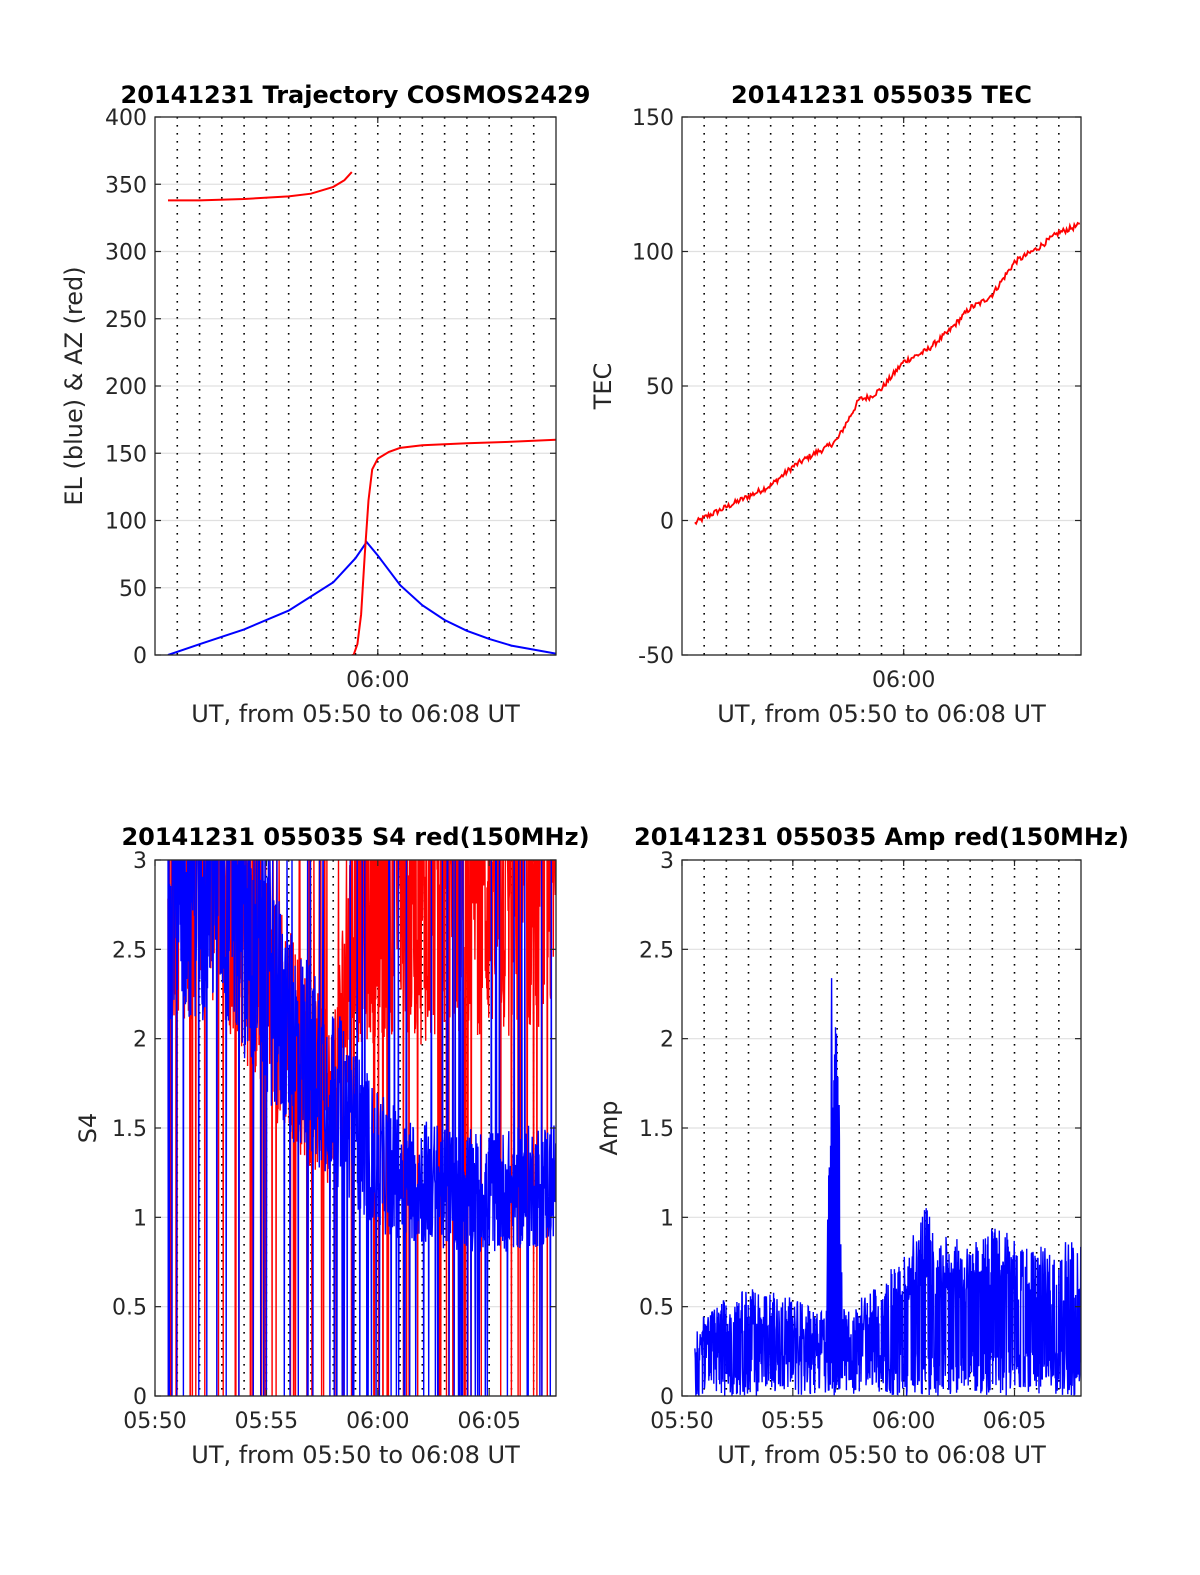 Image resolution: width=1200 pixels, height=1575 pixels. What do you see at coordinates (881, 95) in the screenshot?
I see `panel-title: 20141231 055035 TEC` at bounding box center [881, 95].